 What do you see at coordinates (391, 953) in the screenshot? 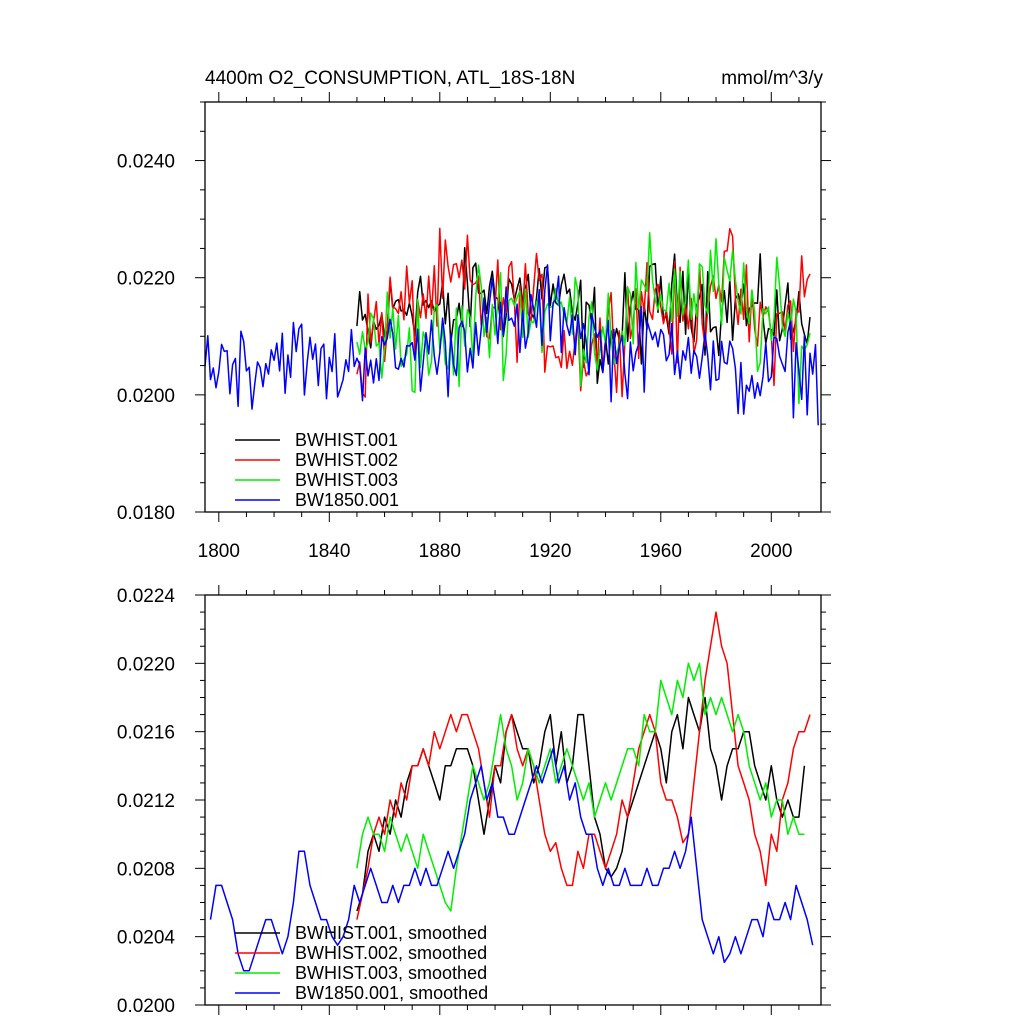
I see `legend-label: BWHIST.002, smoothed` at bounding box center [391, 953].